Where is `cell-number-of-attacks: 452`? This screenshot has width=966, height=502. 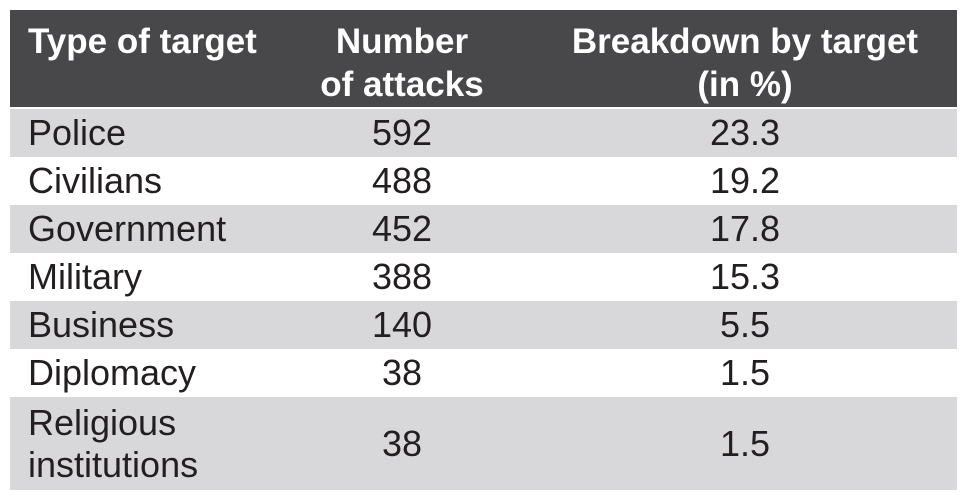 cell-number-of-attacks: 452 is located at coordinates (402, 228).